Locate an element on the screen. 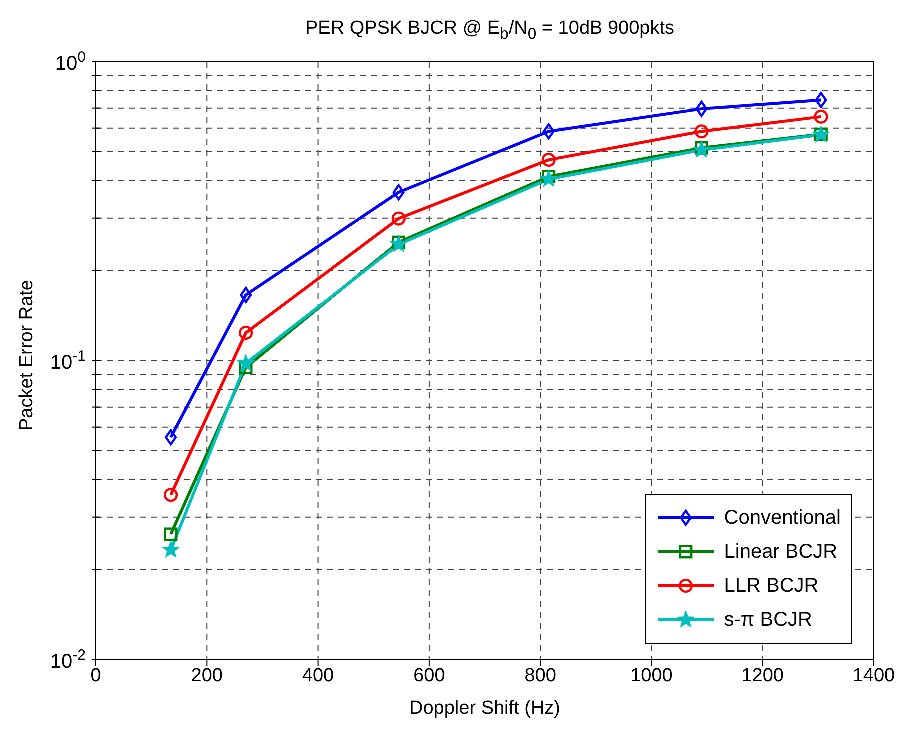 This screenshot has width=910, height=740. y-axis-title: Packet Error Rate is located at coordinates (27, 355).